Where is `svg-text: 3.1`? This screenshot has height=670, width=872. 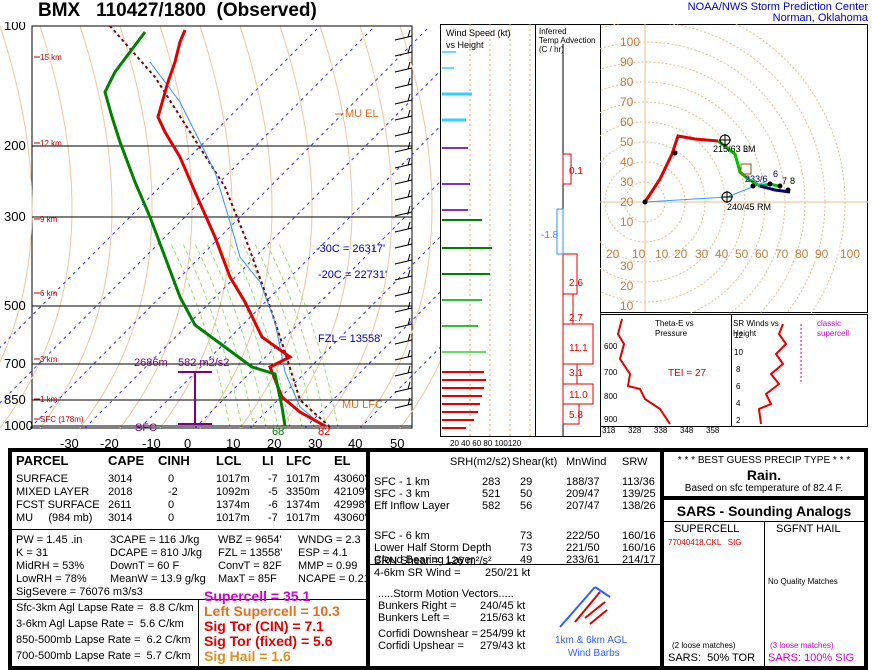
svg-text: 3.1 is located at coordinates (576, 373).